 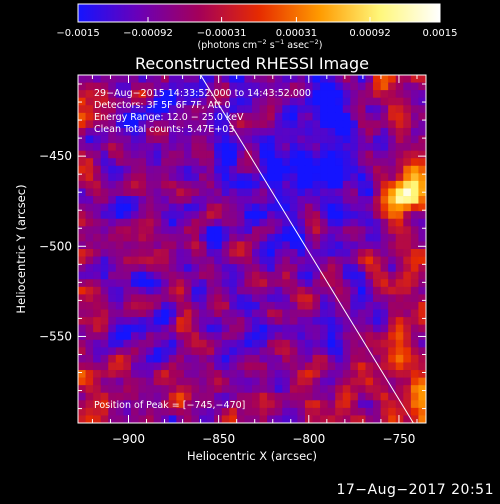 What do you see at coordinates (55, 336) in the screenshot?
I see `y-tick-label: −550` at bounding box center [55, 336].